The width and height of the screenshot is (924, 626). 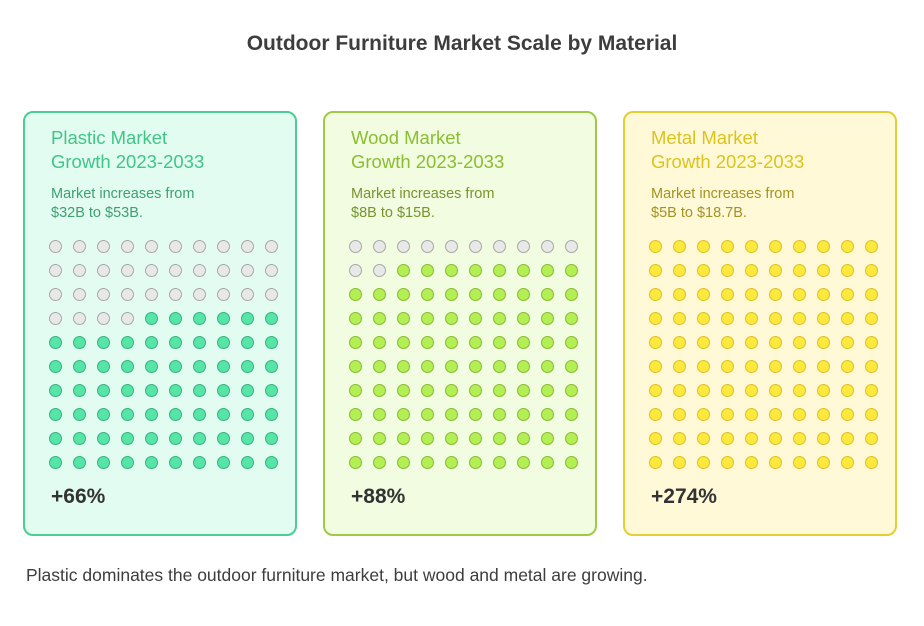 I want to click on card-description: Market increases from $8B to $15B., so click(x=471, y=204).